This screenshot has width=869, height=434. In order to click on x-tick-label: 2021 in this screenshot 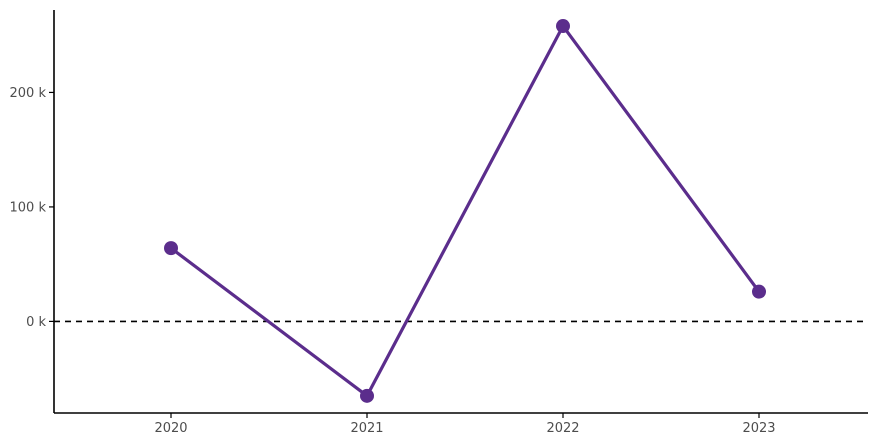, I will do `click(366, 427)`.